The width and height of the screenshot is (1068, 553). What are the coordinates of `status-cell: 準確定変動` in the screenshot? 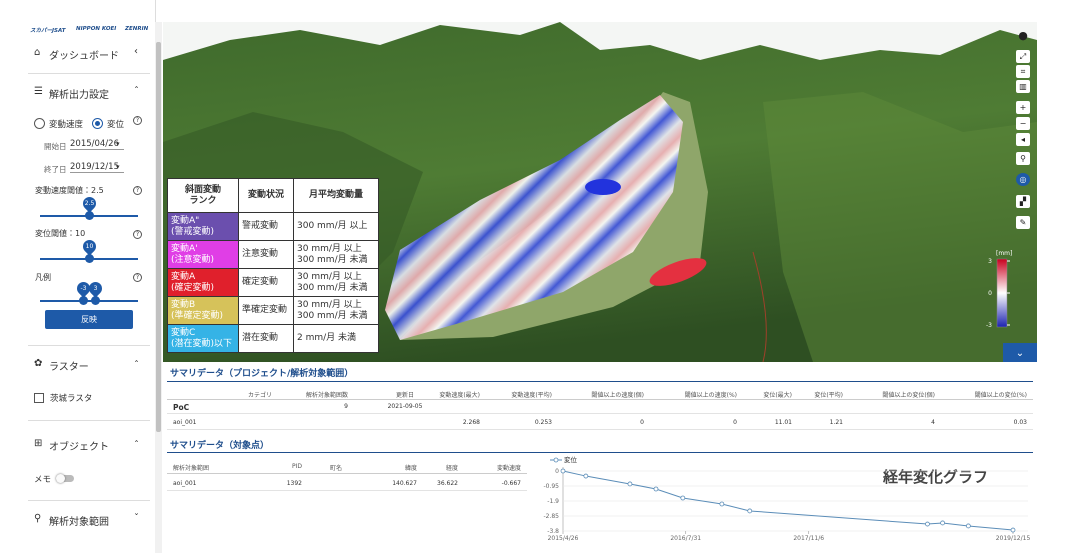 It's located at (266, 310).